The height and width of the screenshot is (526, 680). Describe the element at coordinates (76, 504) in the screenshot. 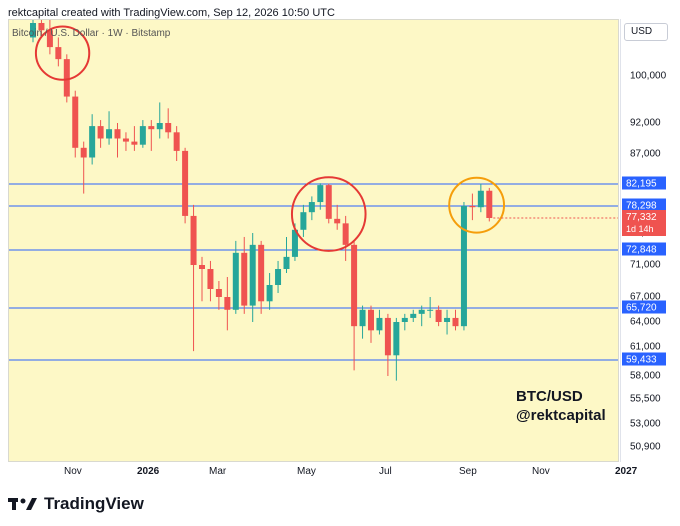

I see `tradingview-brand: TradingView` at that location.